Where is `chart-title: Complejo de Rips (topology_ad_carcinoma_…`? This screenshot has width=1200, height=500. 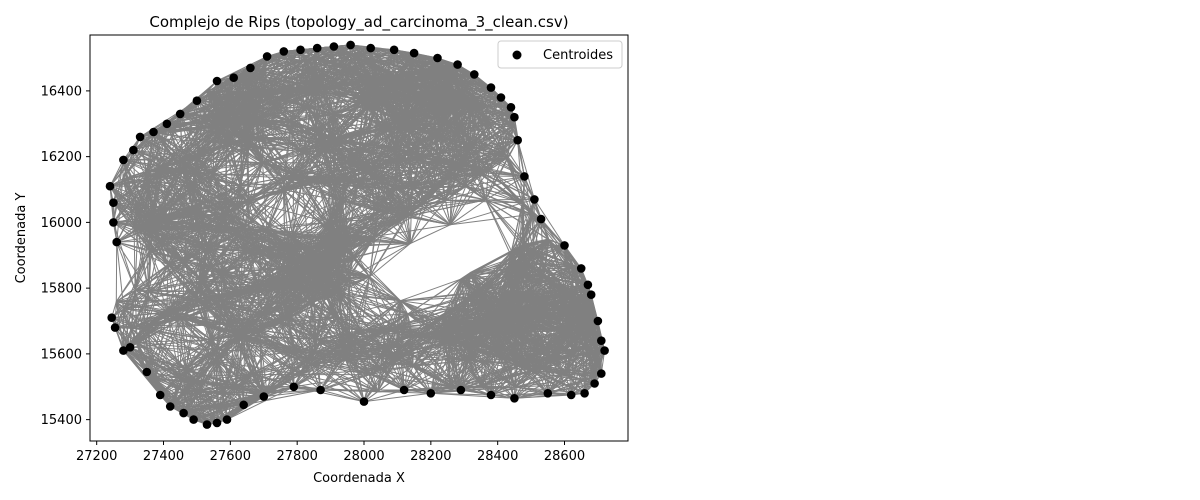 chart-title: Complejo de Rips (topology_ad_carcinoma_… is located at coordinates (358, 22).